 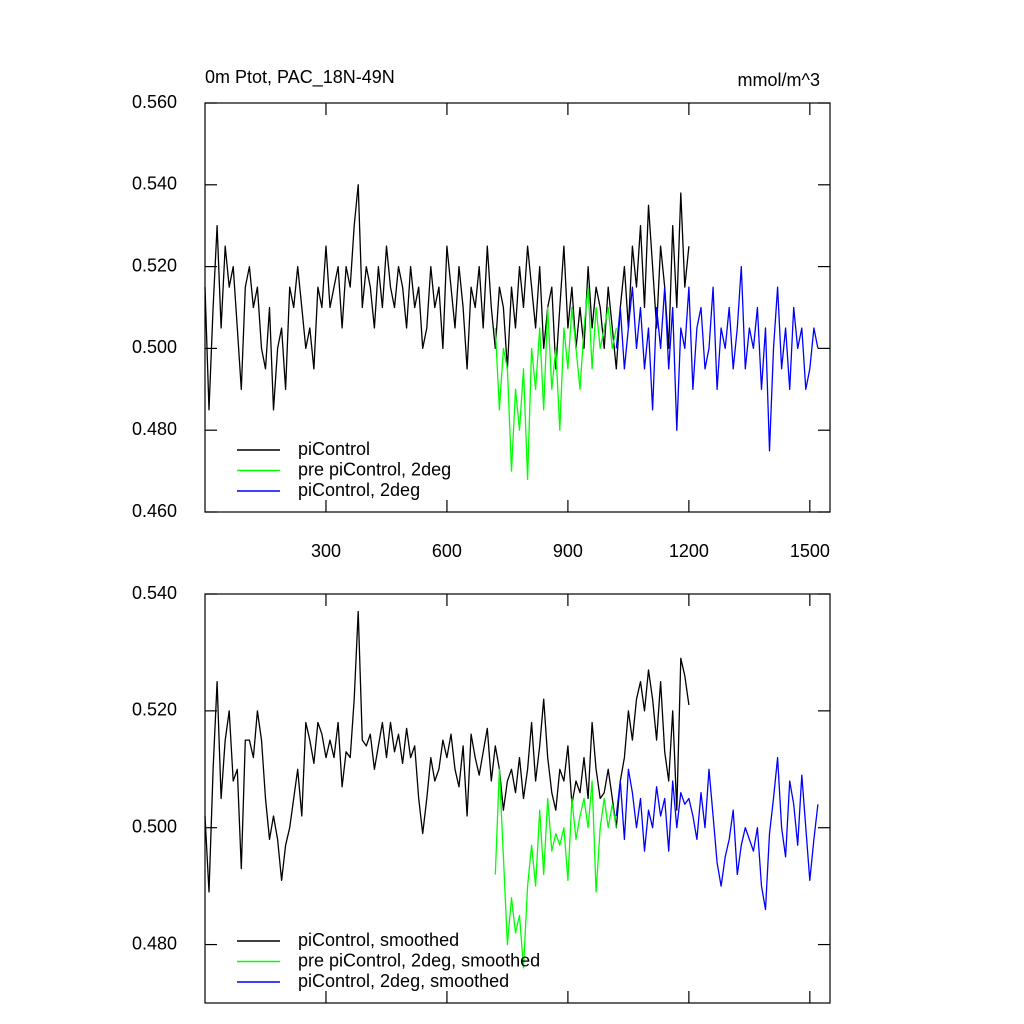 What do you see at coordinates (447, 551) in the screenshot?
I see `x-tick-label: 600` at bounding box center [447, 551].